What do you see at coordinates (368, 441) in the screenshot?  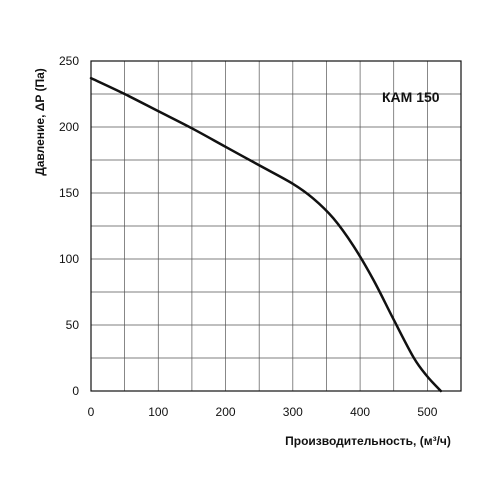 I see `x-axis-title: Производительность, (м³/ч)` at bounding box center [368, 441].